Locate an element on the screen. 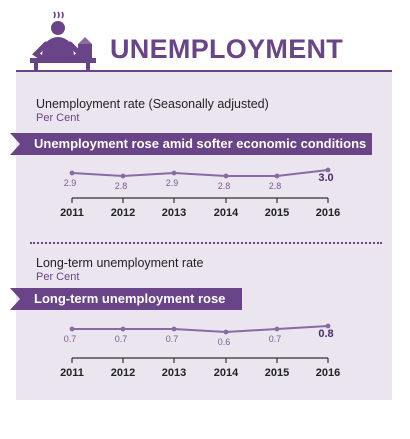 This screenshot has width=410, height=439. section-divider is located at coordinates (206, 243).